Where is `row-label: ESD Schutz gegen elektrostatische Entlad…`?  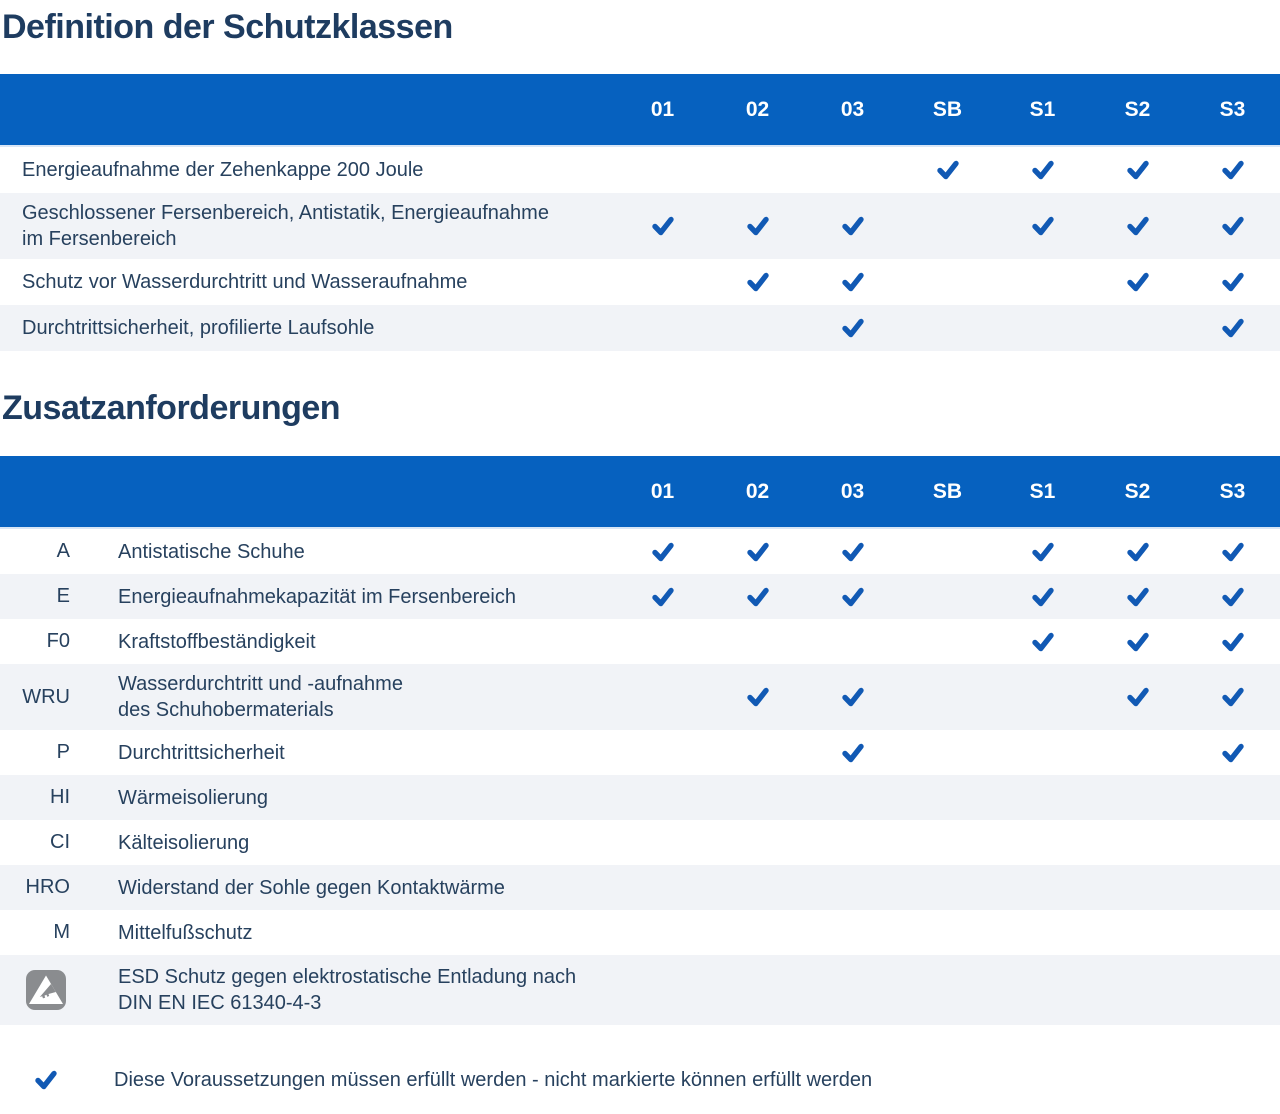
row-label: ESD Schutz gegen elektrostatische Entlad… is located at coordinates (347, 990).